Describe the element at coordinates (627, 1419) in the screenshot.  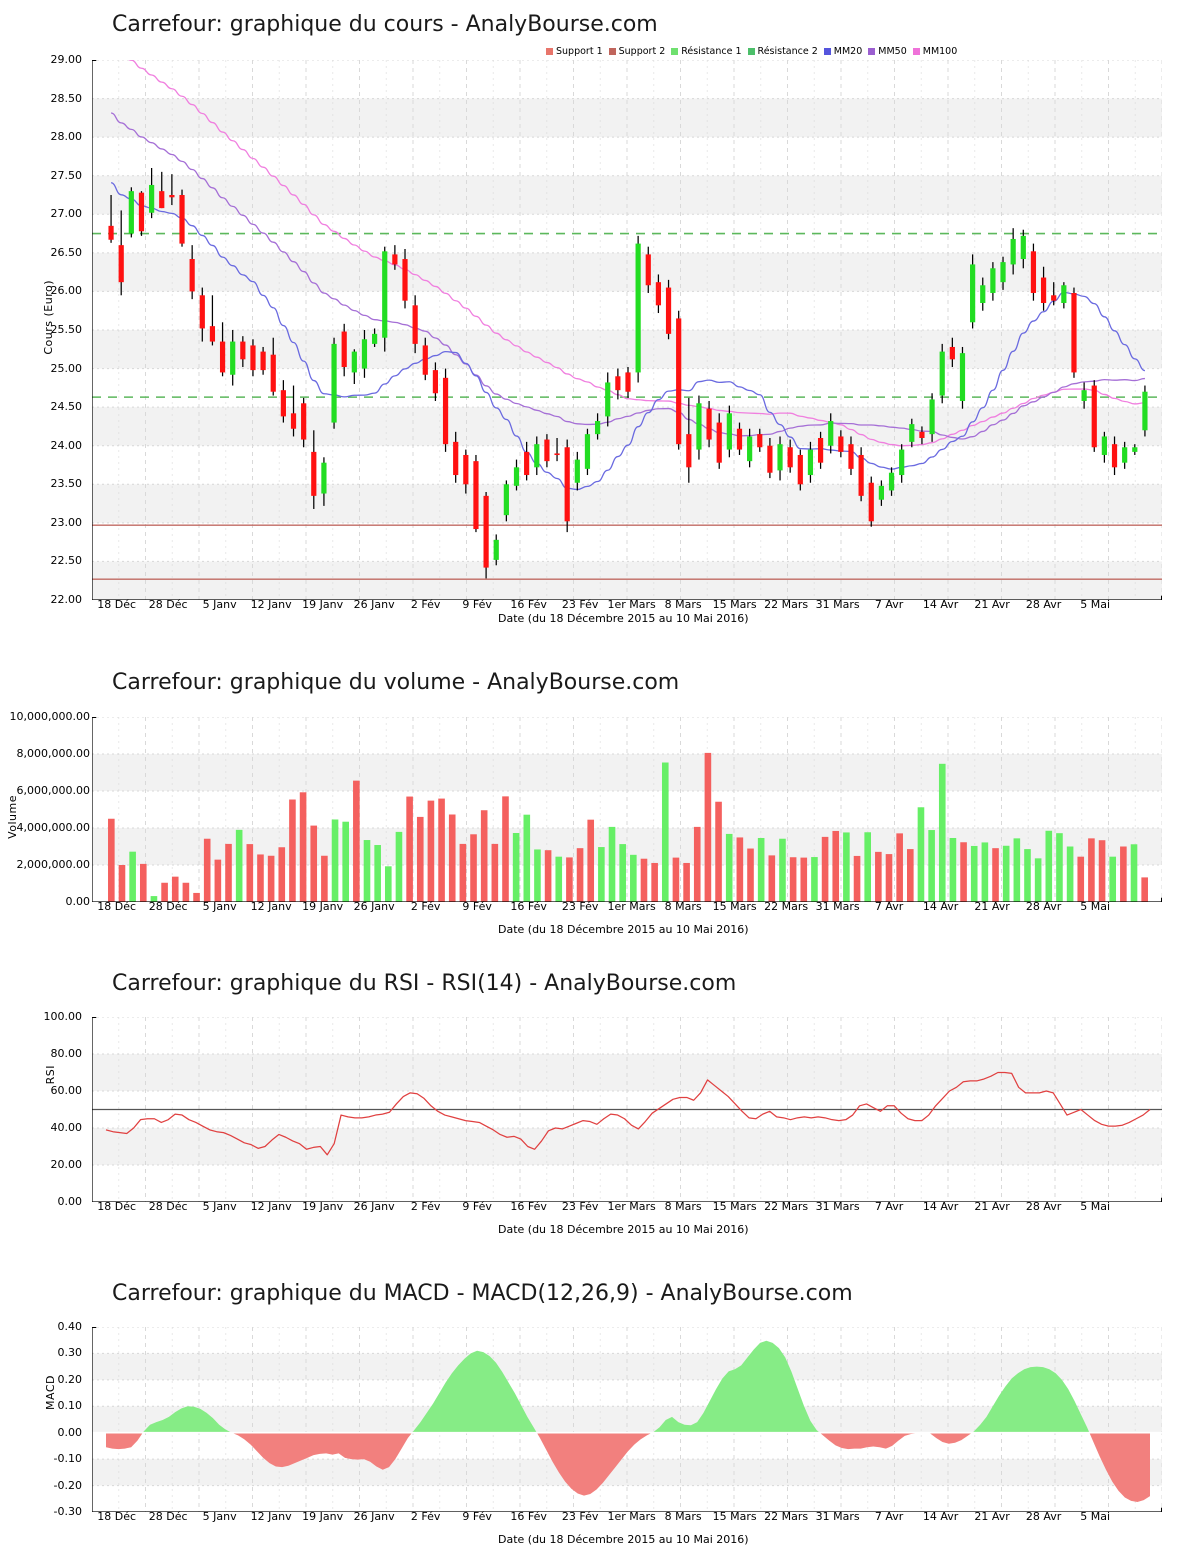
I see `macd-plot-area` at that location.